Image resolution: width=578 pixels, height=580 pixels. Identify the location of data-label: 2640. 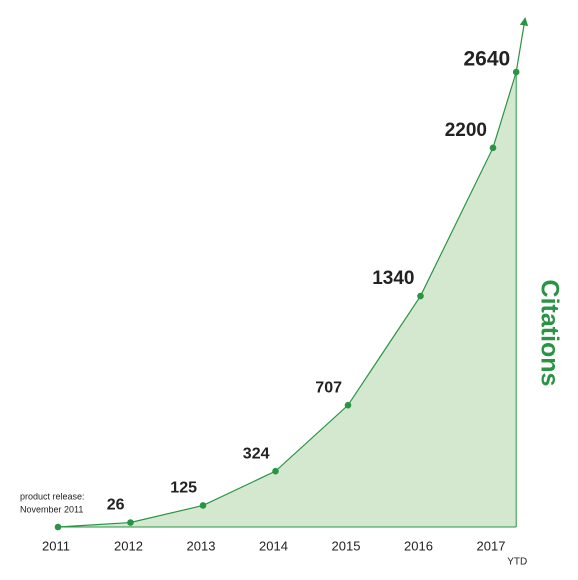
(486, 59).